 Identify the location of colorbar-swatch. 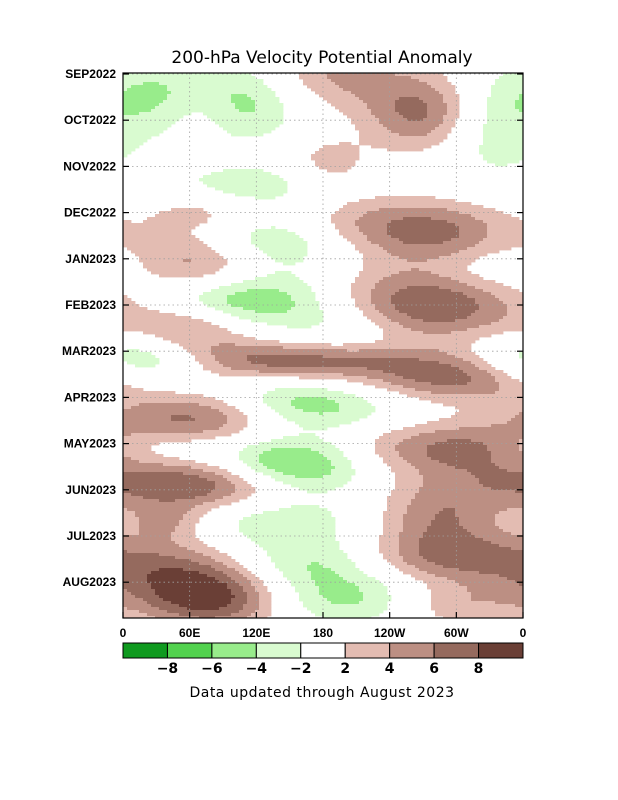
(323, 650).